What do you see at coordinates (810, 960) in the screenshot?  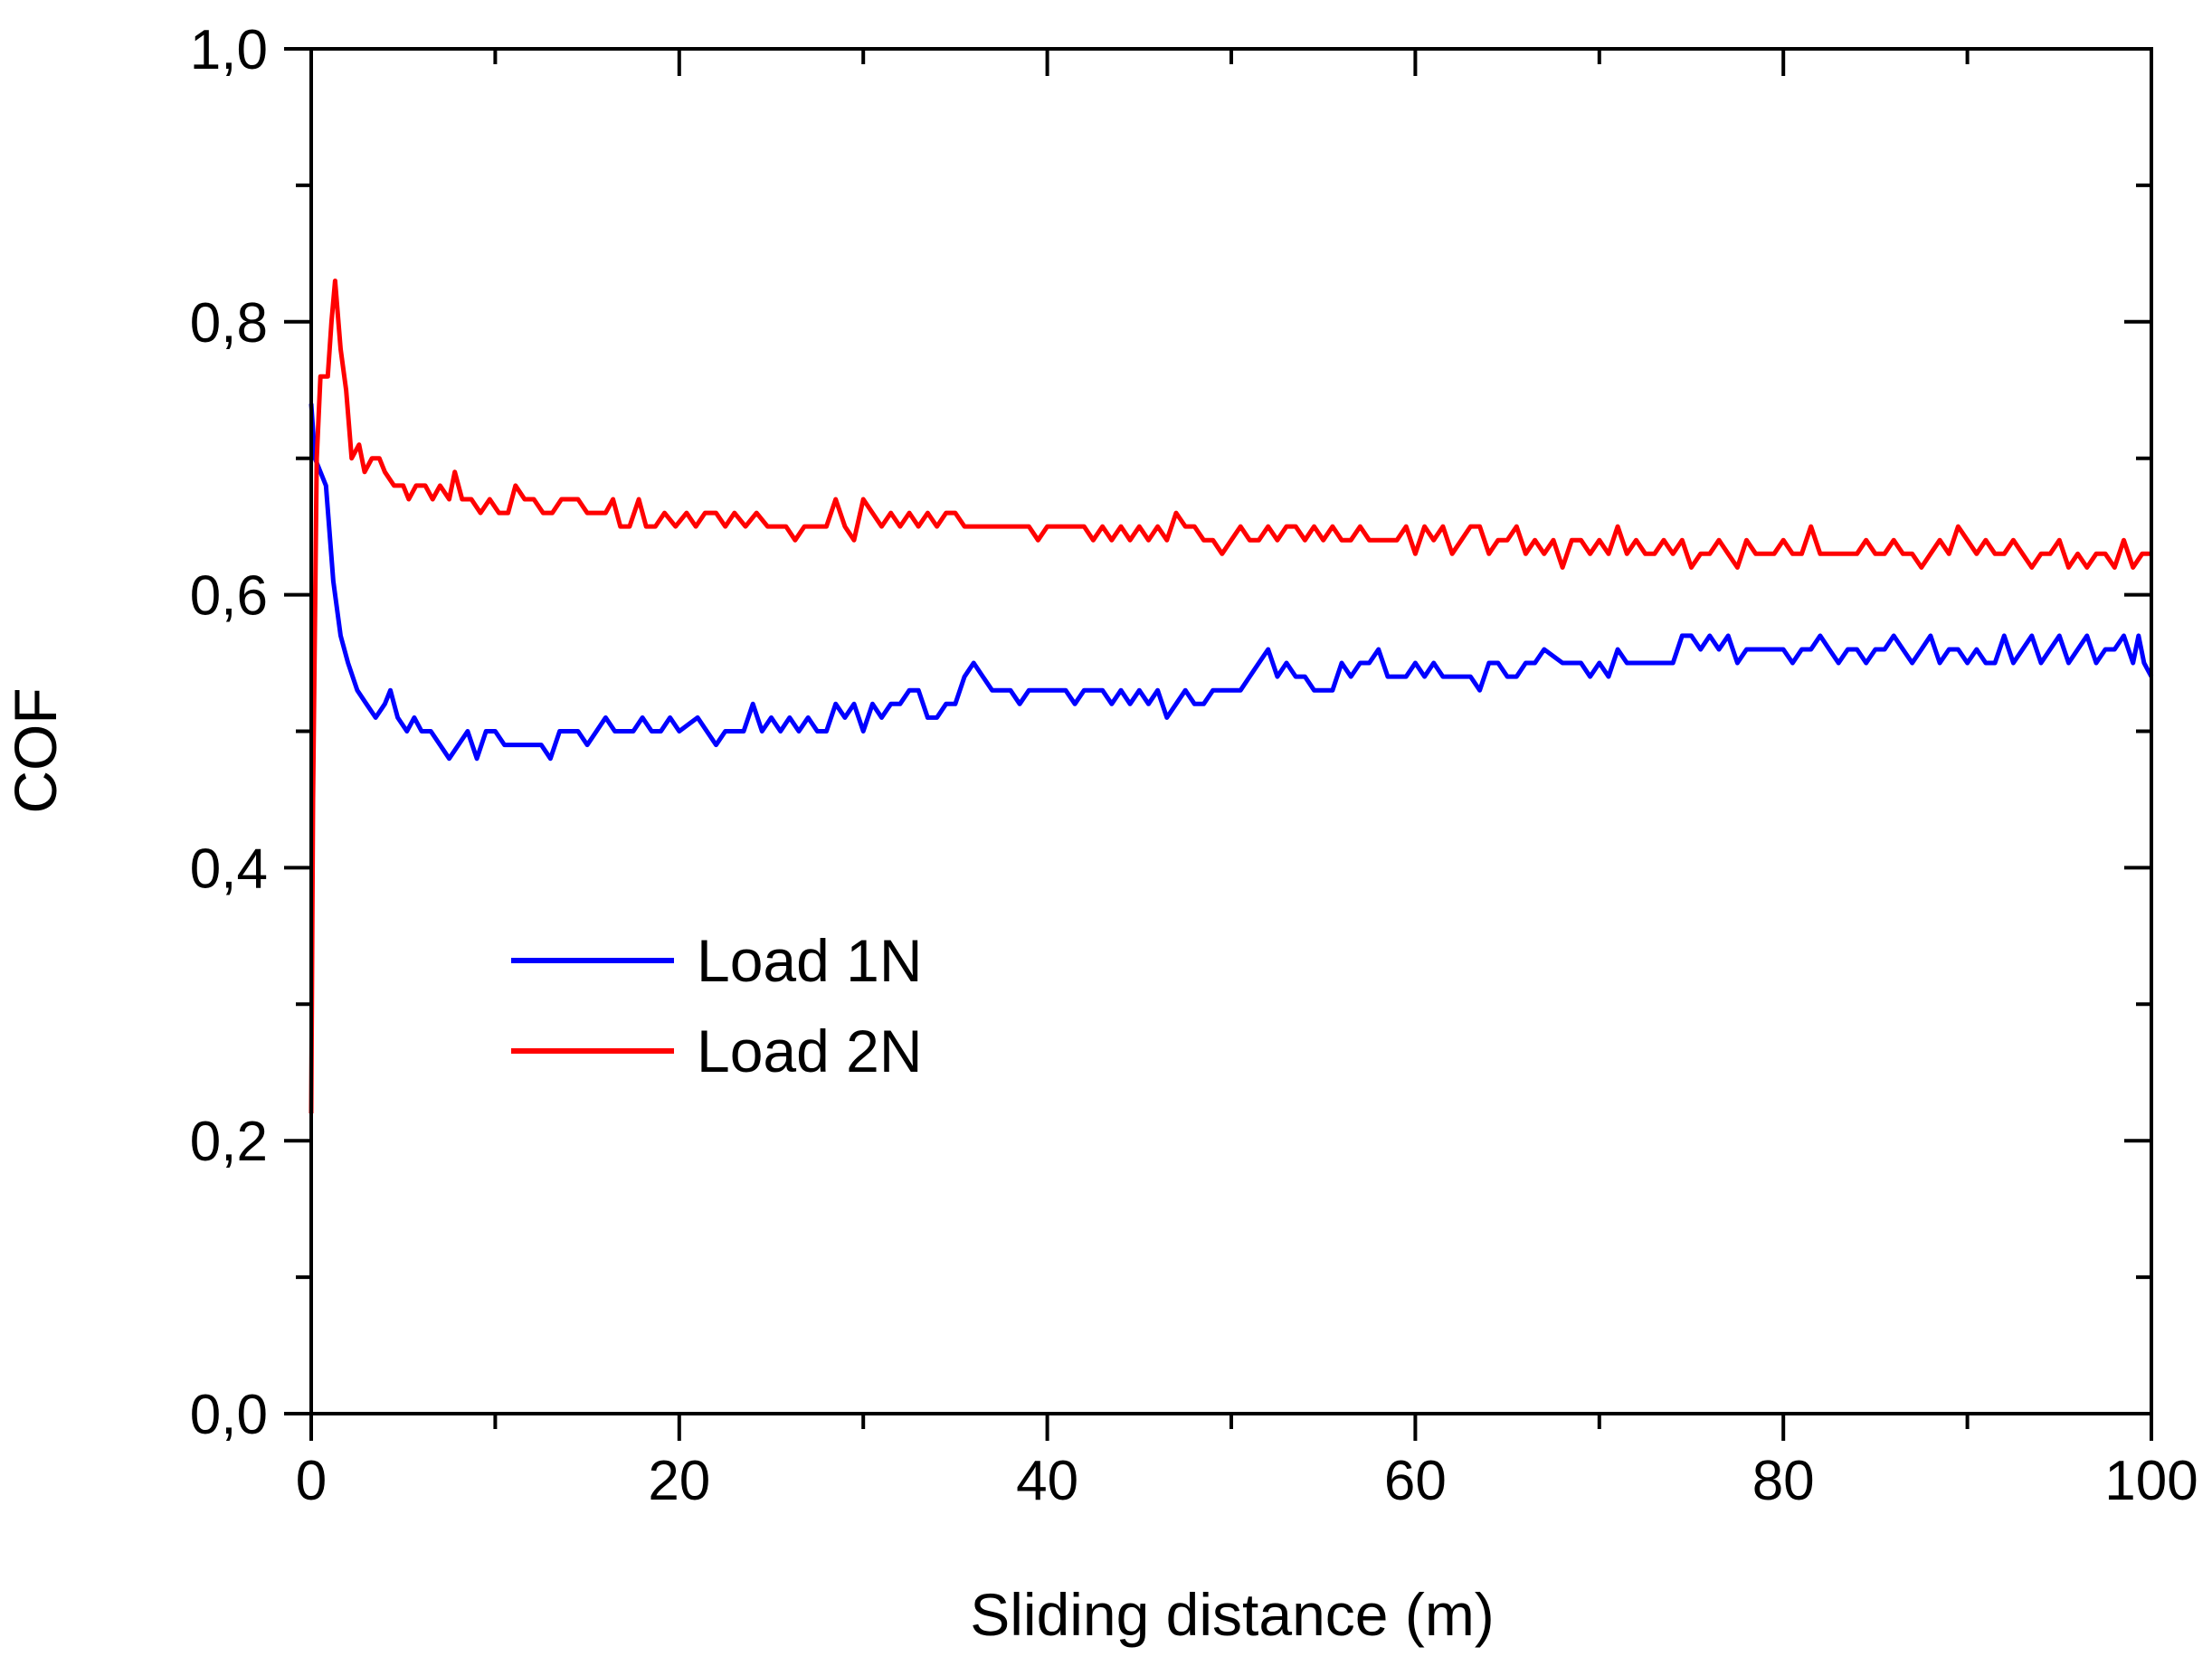 I see `legend-label-1: Load 1N` at bounding box center [810, 960].